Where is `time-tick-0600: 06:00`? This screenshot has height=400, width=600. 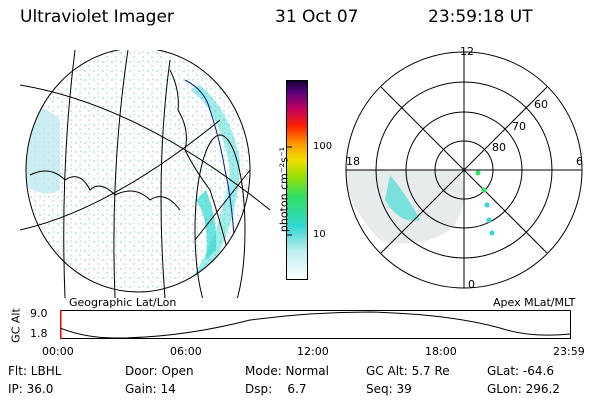 time-tick-0600: 06:00 is located at coordinates (186, 351).